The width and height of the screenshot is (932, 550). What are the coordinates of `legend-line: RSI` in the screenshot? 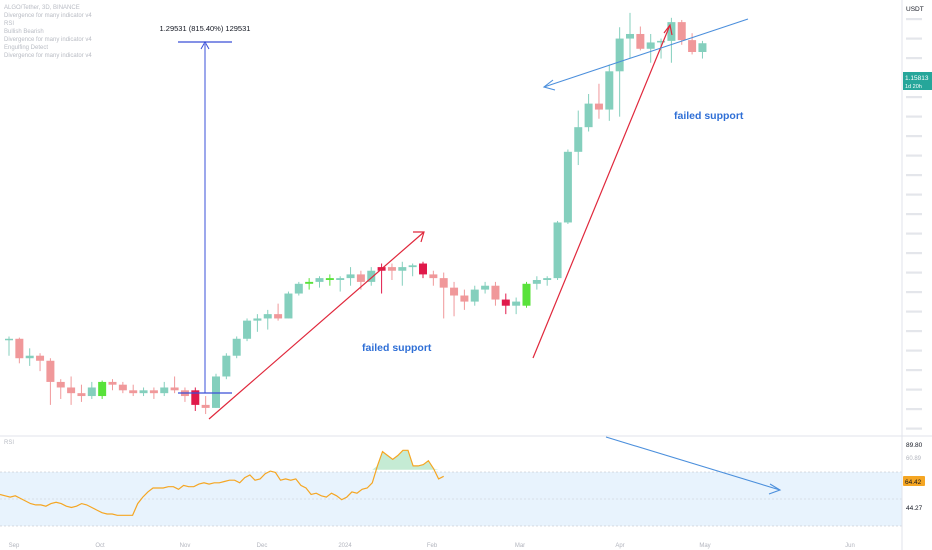 It's located at (9, 24).